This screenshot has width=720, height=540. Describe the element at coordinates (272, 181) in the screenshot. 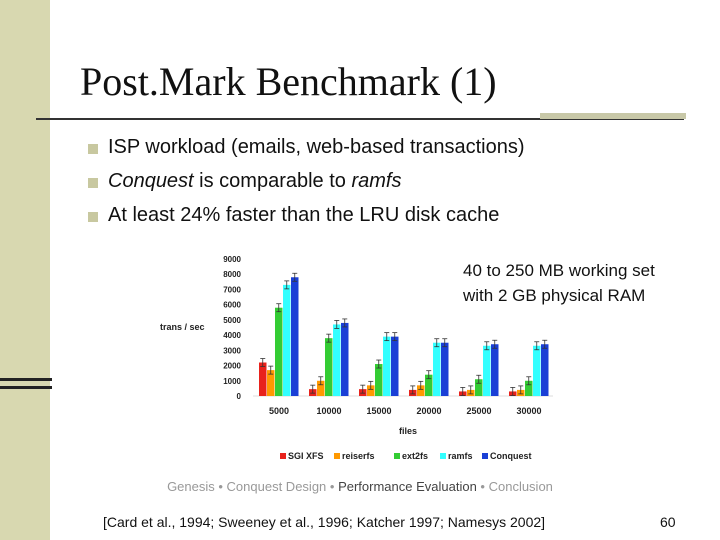

I see `bullet-text-part: is comparable to` at that location.